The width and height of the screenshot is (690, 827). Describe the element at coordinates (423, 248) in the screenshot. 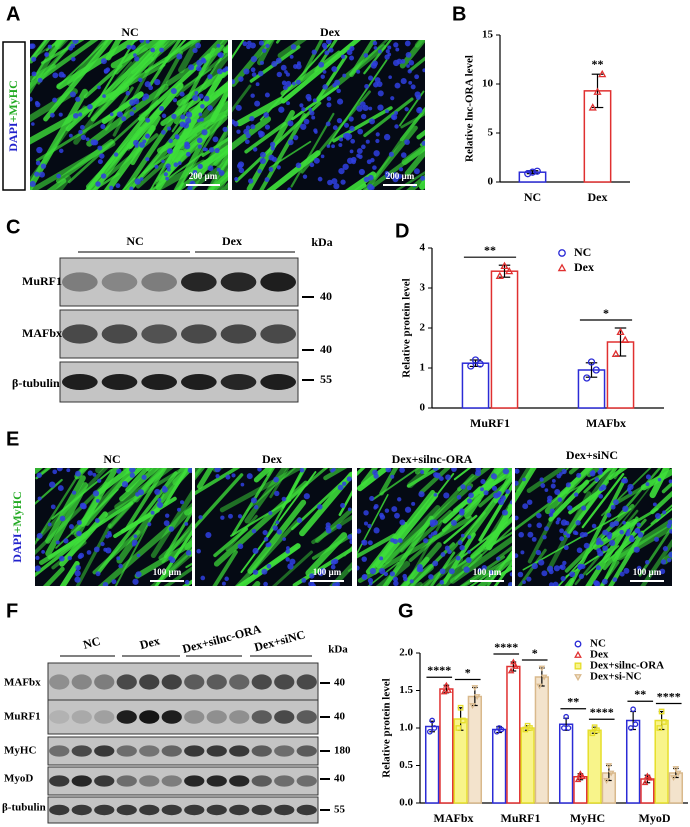

I see `y-tick-label: 4` at that location.